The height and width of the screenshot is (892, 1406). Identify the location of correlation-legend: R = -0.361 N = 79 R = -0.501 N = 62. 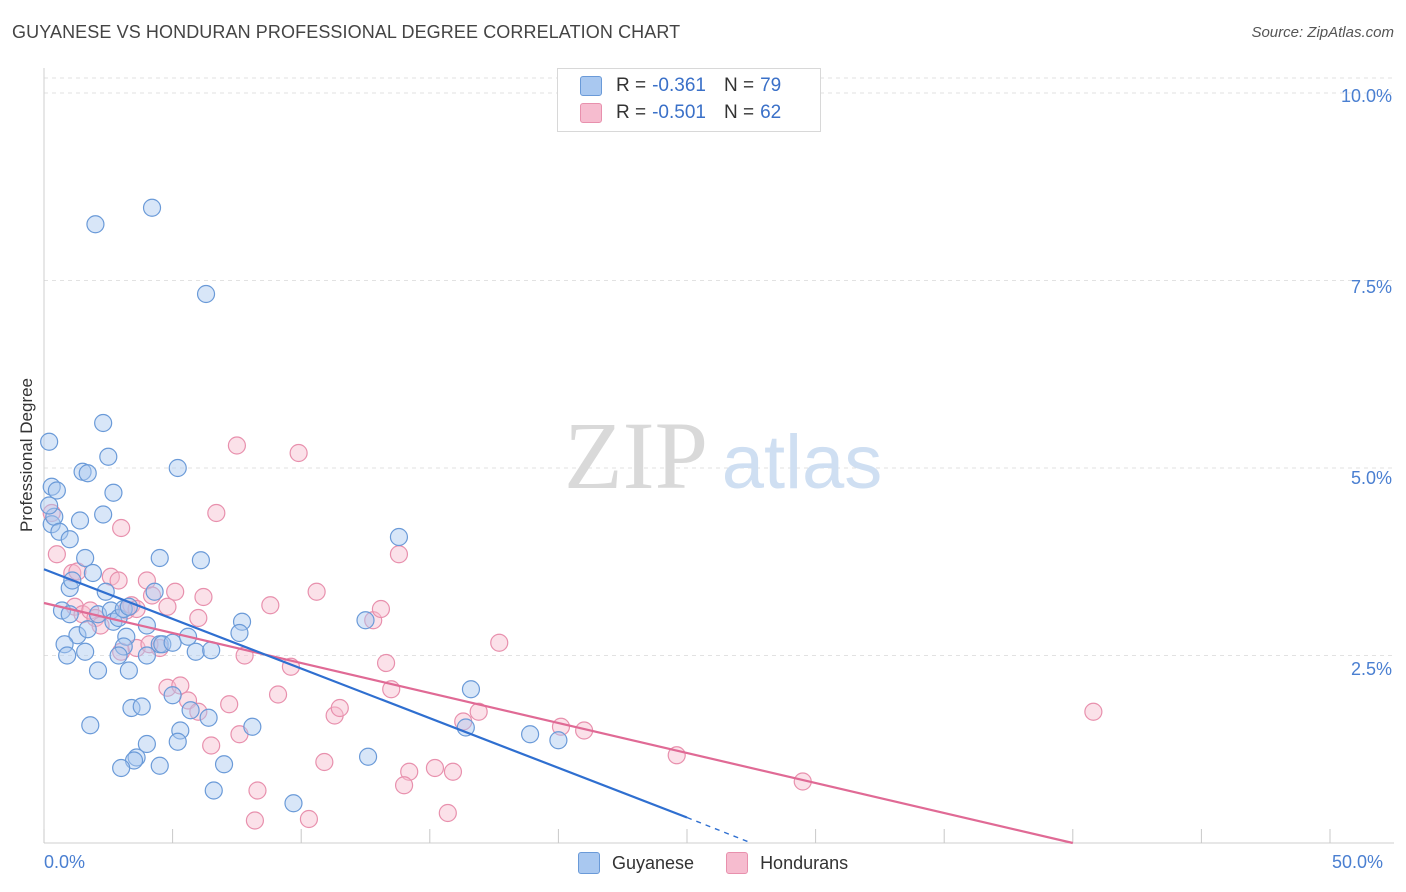
(689, 100).